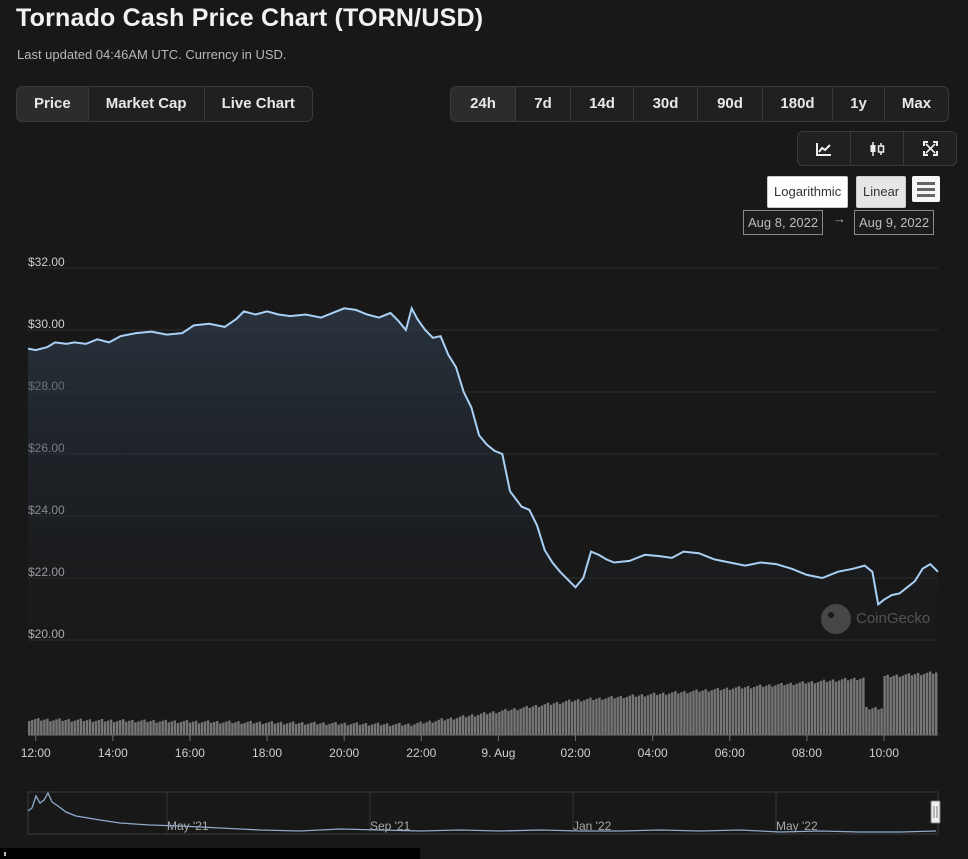 Image resolution: width=968 pixels, height=859 pixels. I want to click on fullscreen-button, so click(930, 148).